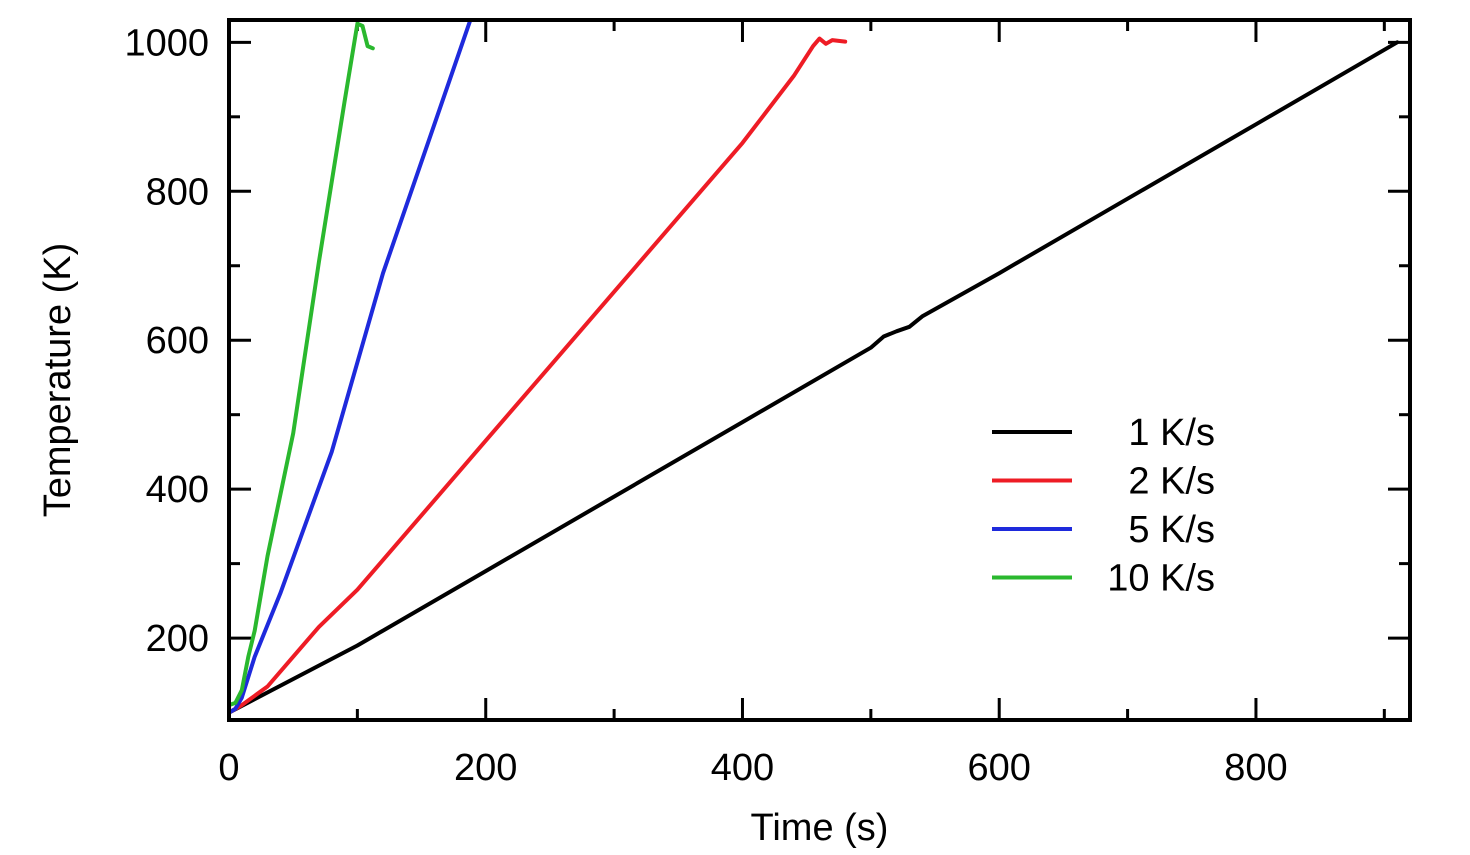  I want to click on y-tick-label: 200, so click(177, 639).